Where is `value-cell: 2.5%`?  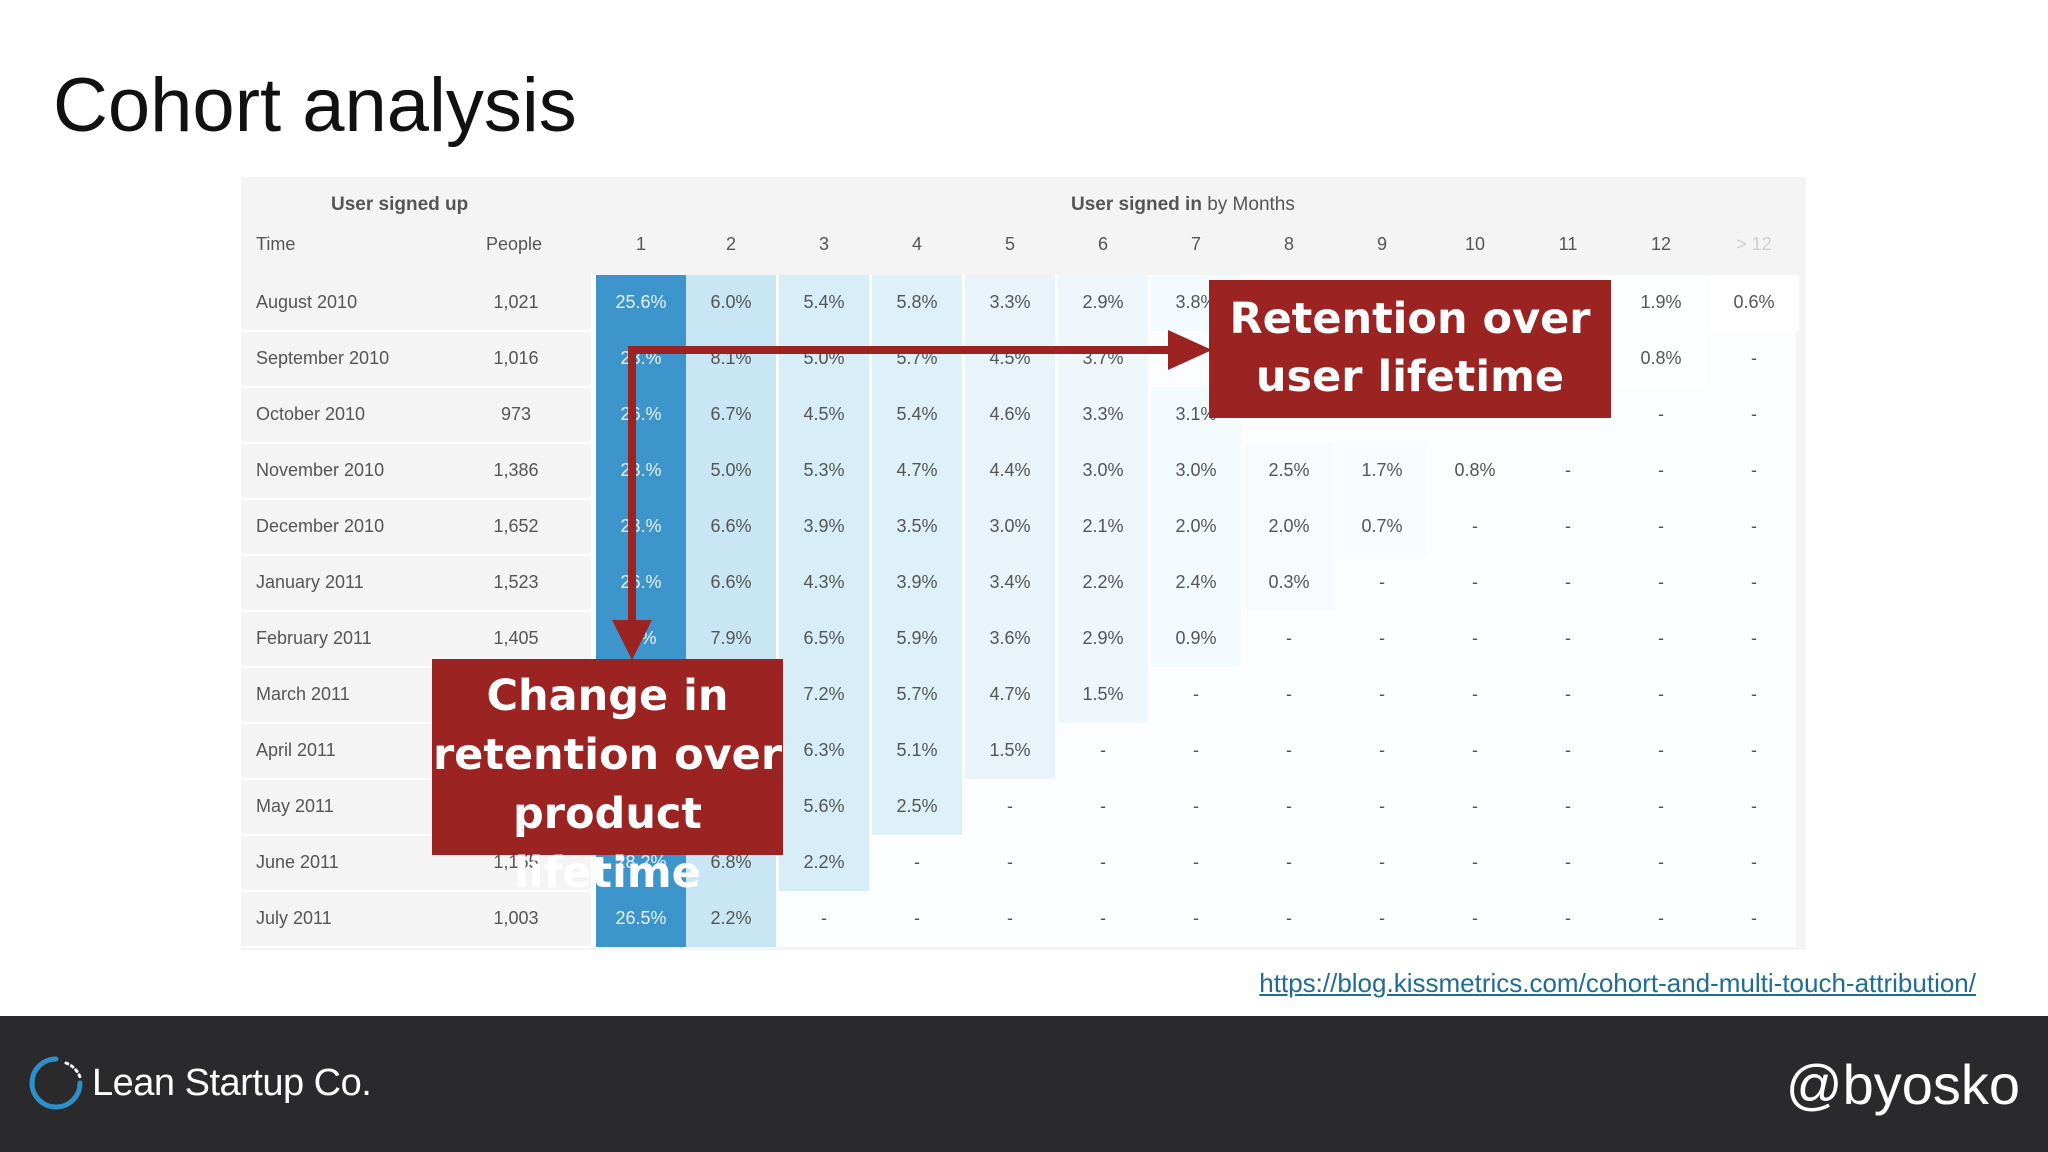 value-cell: 2.5% is located at coordinates (1289, 470).